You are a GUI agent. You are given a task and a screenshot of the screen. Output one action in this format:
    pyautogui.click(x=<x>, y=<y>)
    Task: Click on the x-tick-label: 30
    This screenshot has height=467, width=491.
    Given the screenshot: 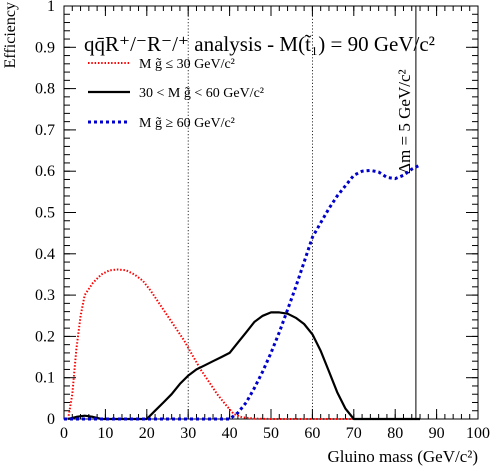 What is the action you would take?
    pyautogui.click(x=188, y=433)
    